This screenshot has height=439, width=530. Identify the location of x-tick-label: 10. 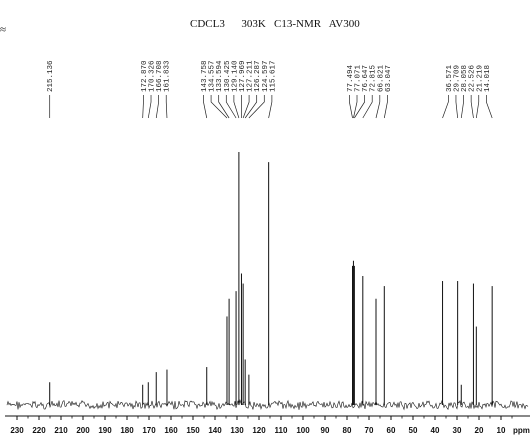
(501, 430).